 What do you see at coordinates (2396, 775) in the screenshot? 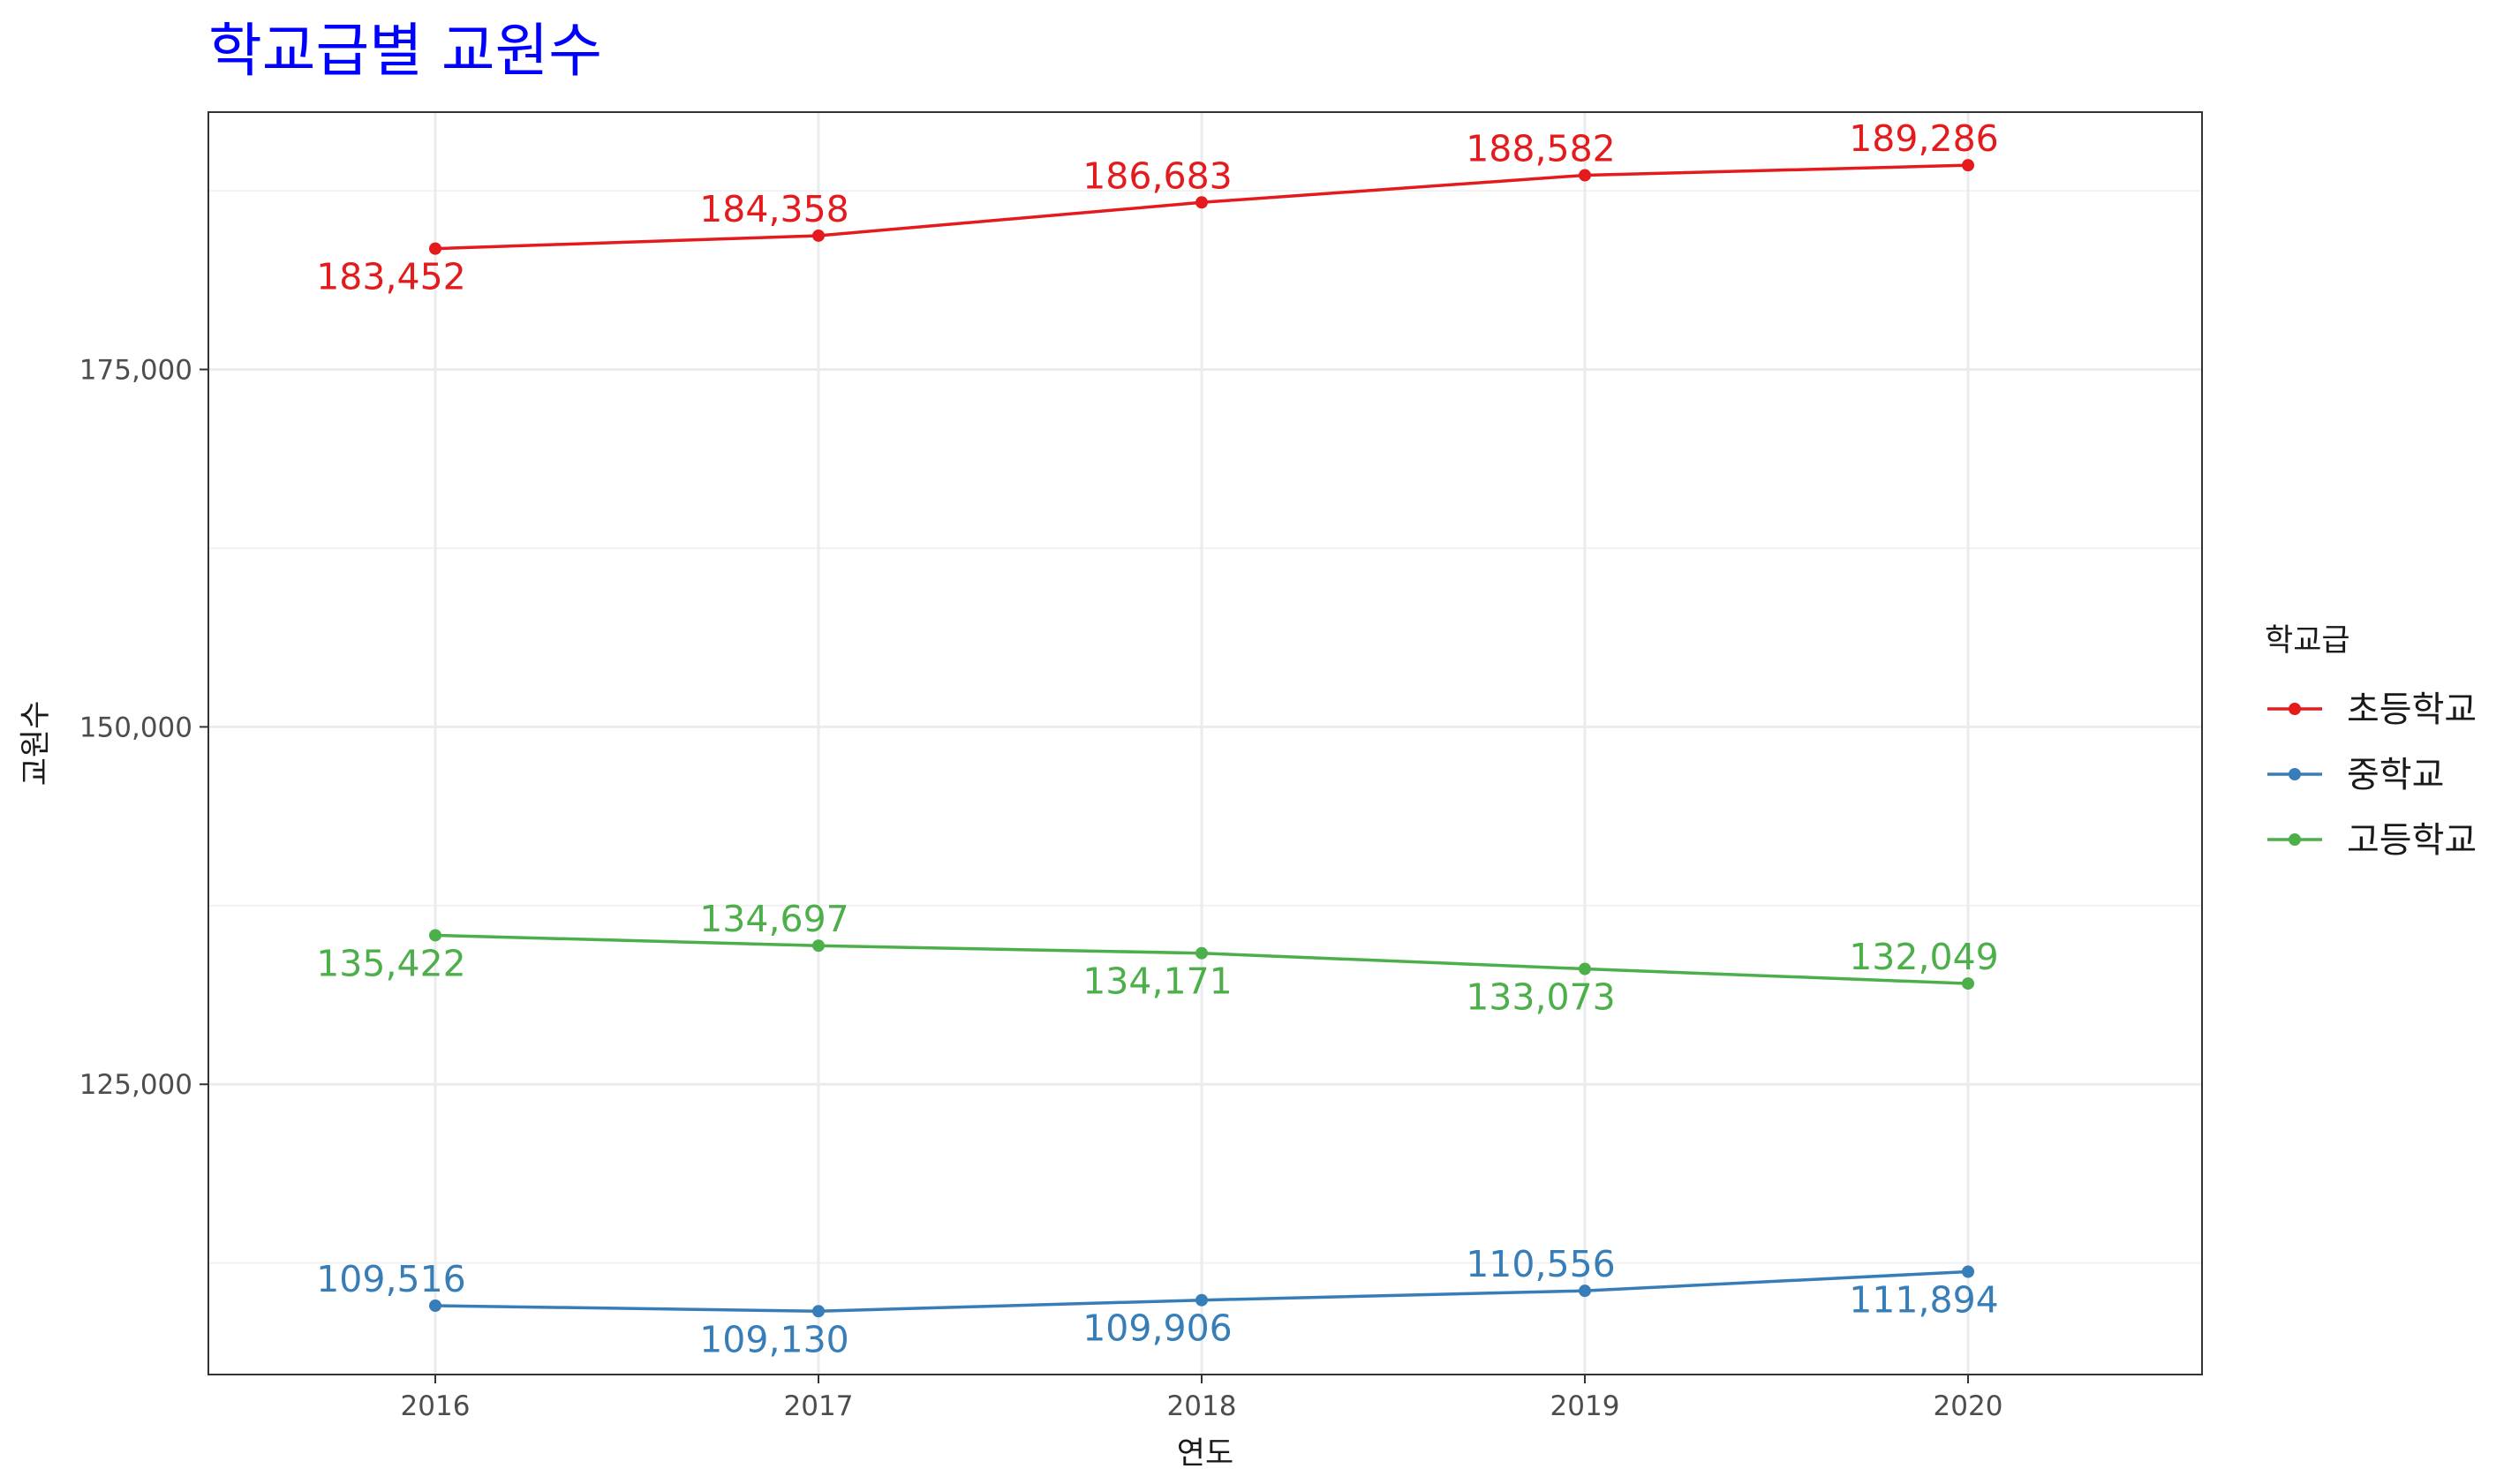
I see `legend-label: 중학교` at bounding box center [2396, 775].